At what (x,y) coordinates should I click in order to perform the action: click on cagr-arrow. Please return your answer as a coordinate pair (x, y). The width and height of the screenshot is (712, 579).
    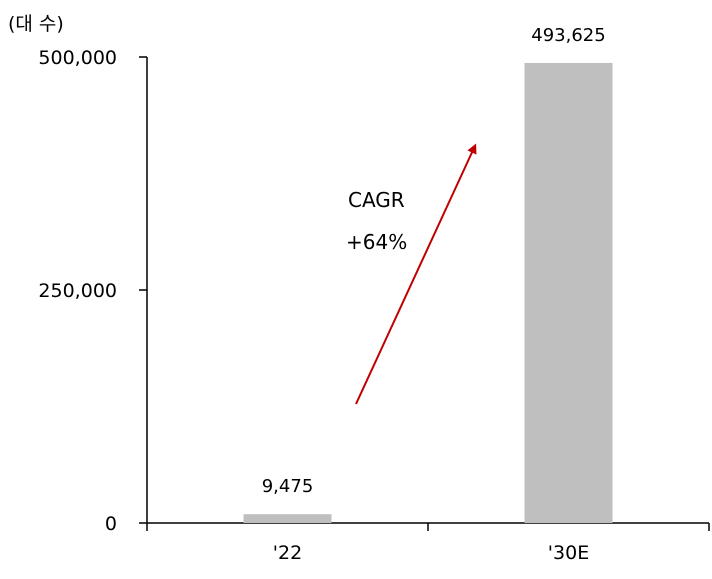
    Looking at the image, I should click on (416, 274).